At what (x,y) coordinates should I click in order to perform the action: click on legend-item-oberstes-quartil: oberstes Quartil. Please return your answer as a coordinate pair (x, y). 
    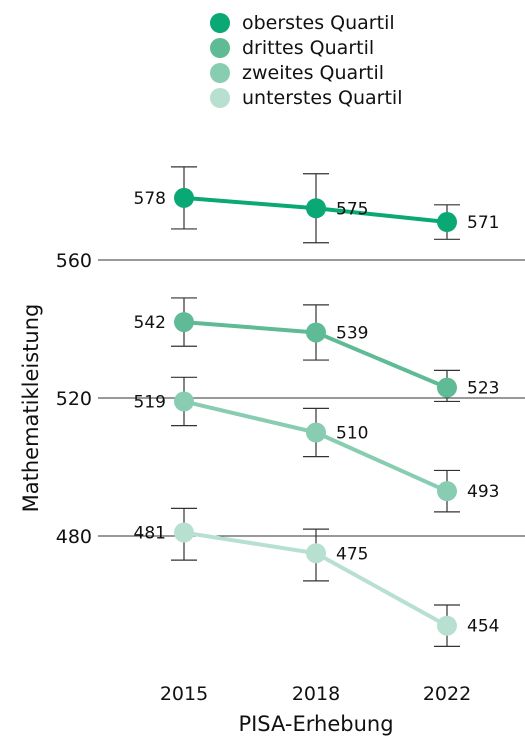
    Looking at the image, I should click on (306, 22).